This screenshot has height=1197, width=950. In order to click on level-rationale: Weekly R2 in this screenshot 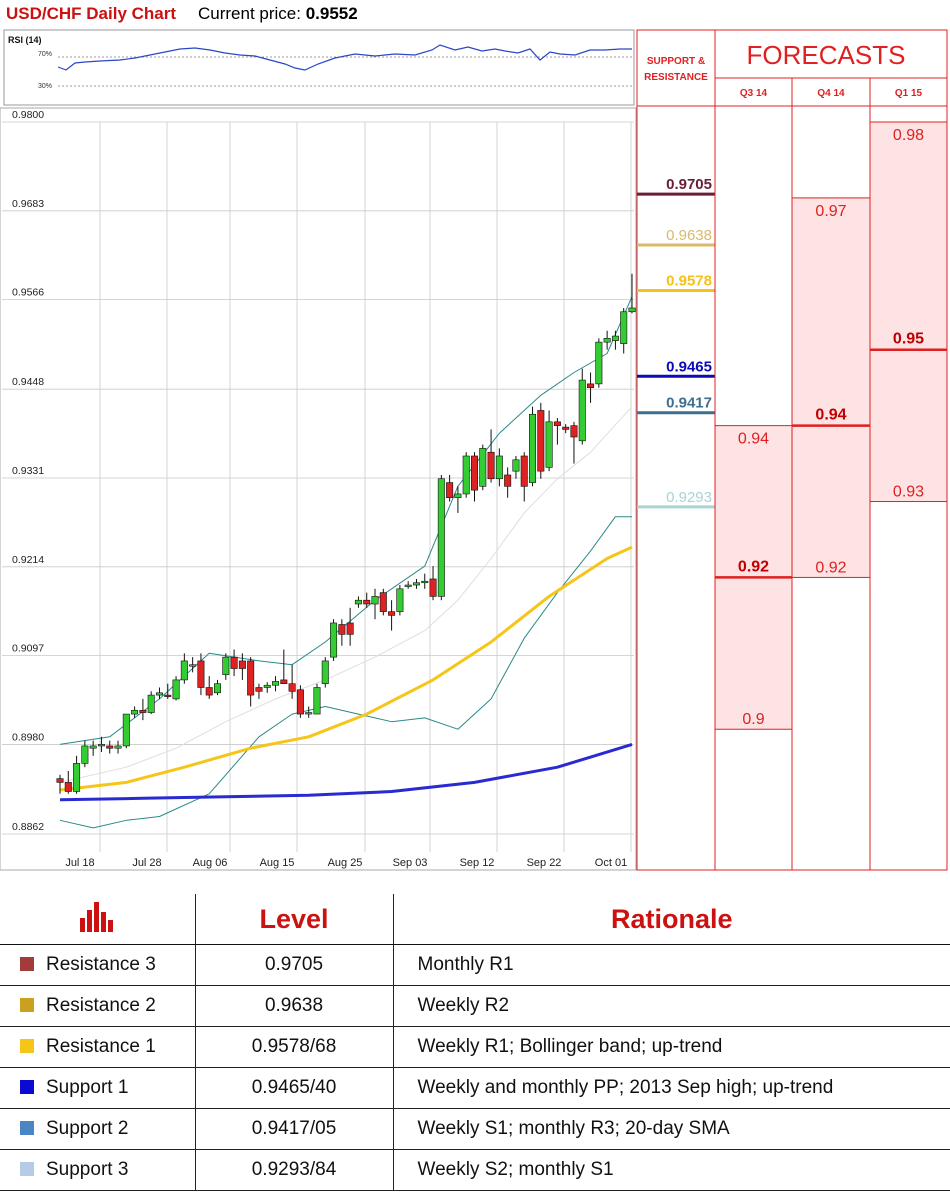, I will do `click(671, 1006)`.